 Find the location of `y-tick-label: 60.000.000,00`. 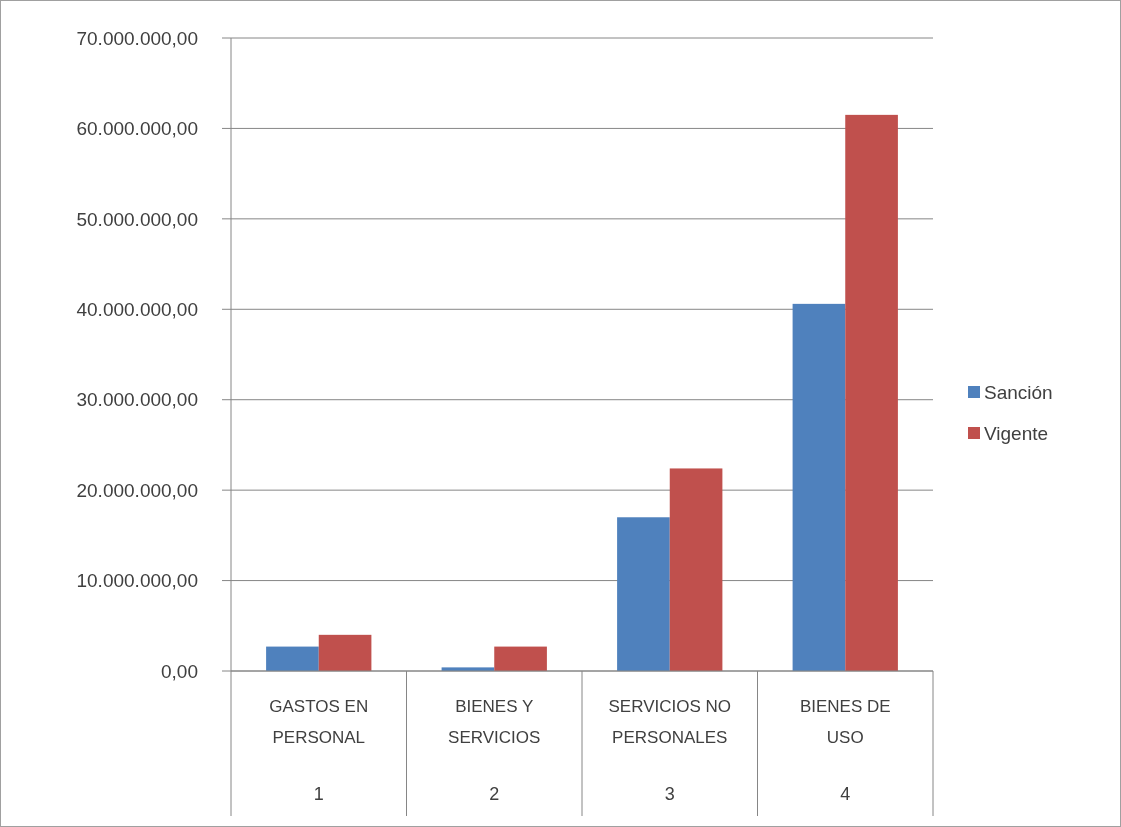

y-tick-label: 60.000.000,00 is located at coordinates (137, 129).